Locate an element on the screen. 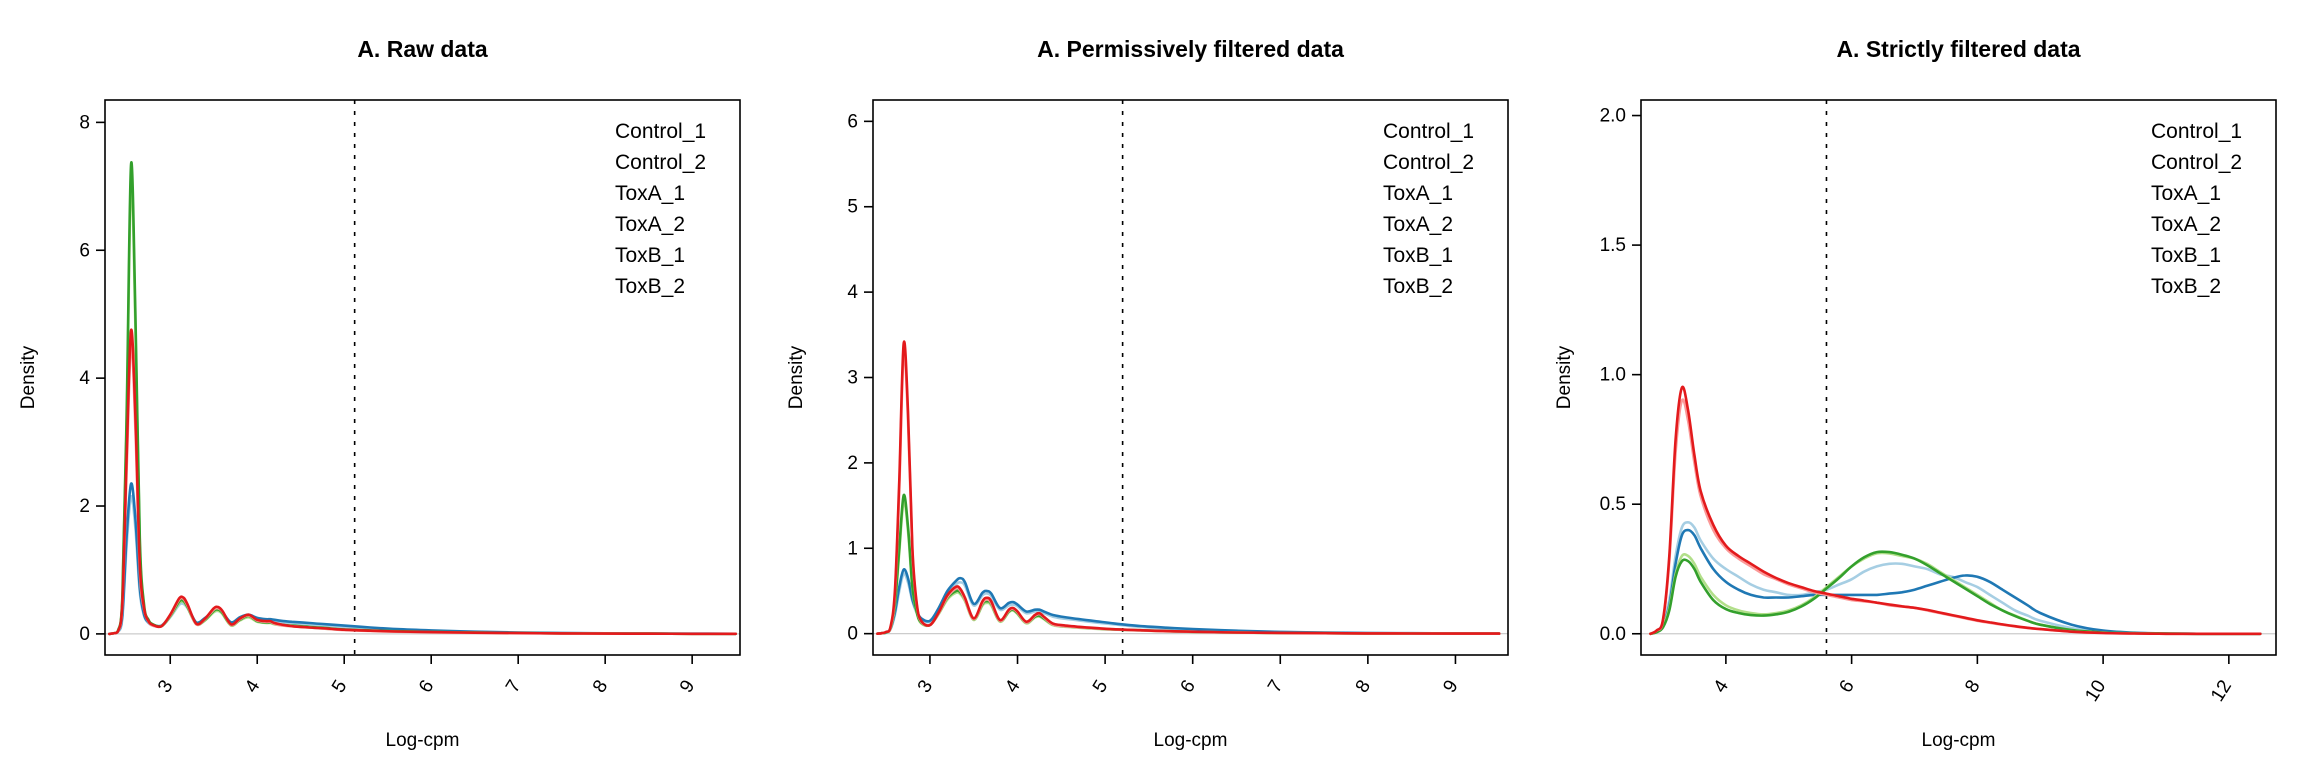 Image resolution: width=2304 pixels, height=768 pixels. y-tick-label: 5 is located at coordinates (852, 207).